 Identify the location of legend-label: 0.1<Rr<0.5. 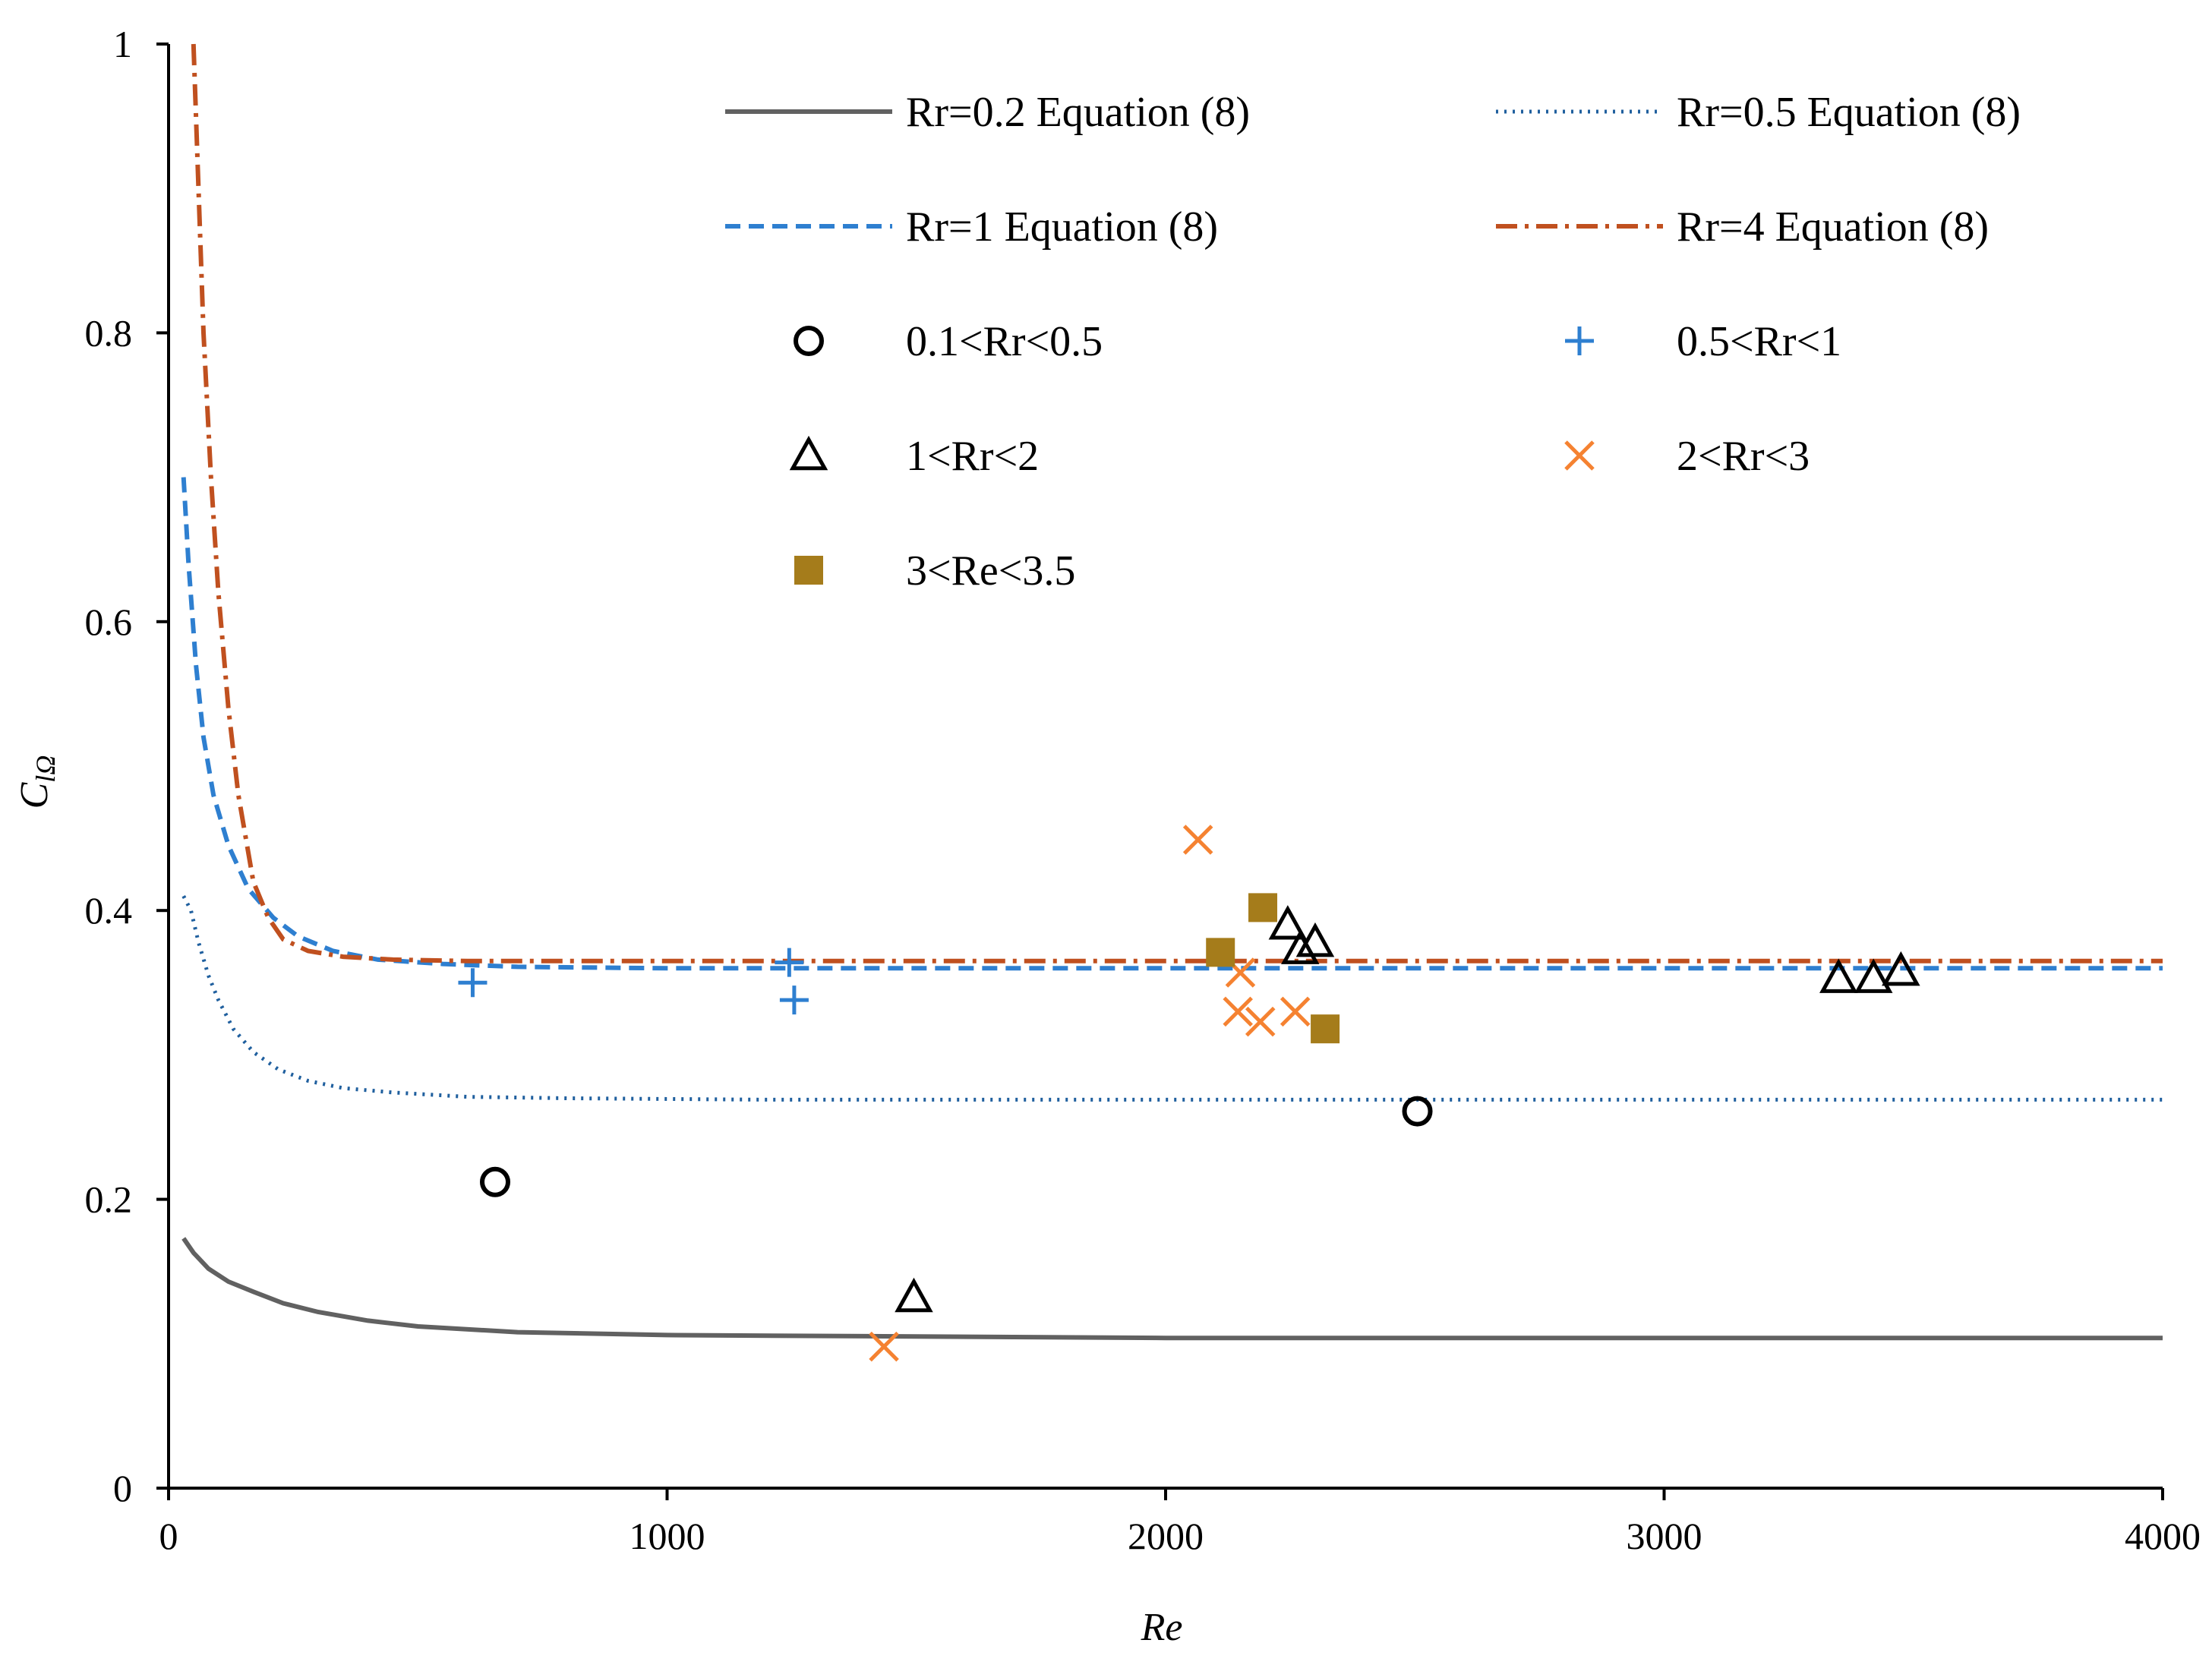
(1005, 341).